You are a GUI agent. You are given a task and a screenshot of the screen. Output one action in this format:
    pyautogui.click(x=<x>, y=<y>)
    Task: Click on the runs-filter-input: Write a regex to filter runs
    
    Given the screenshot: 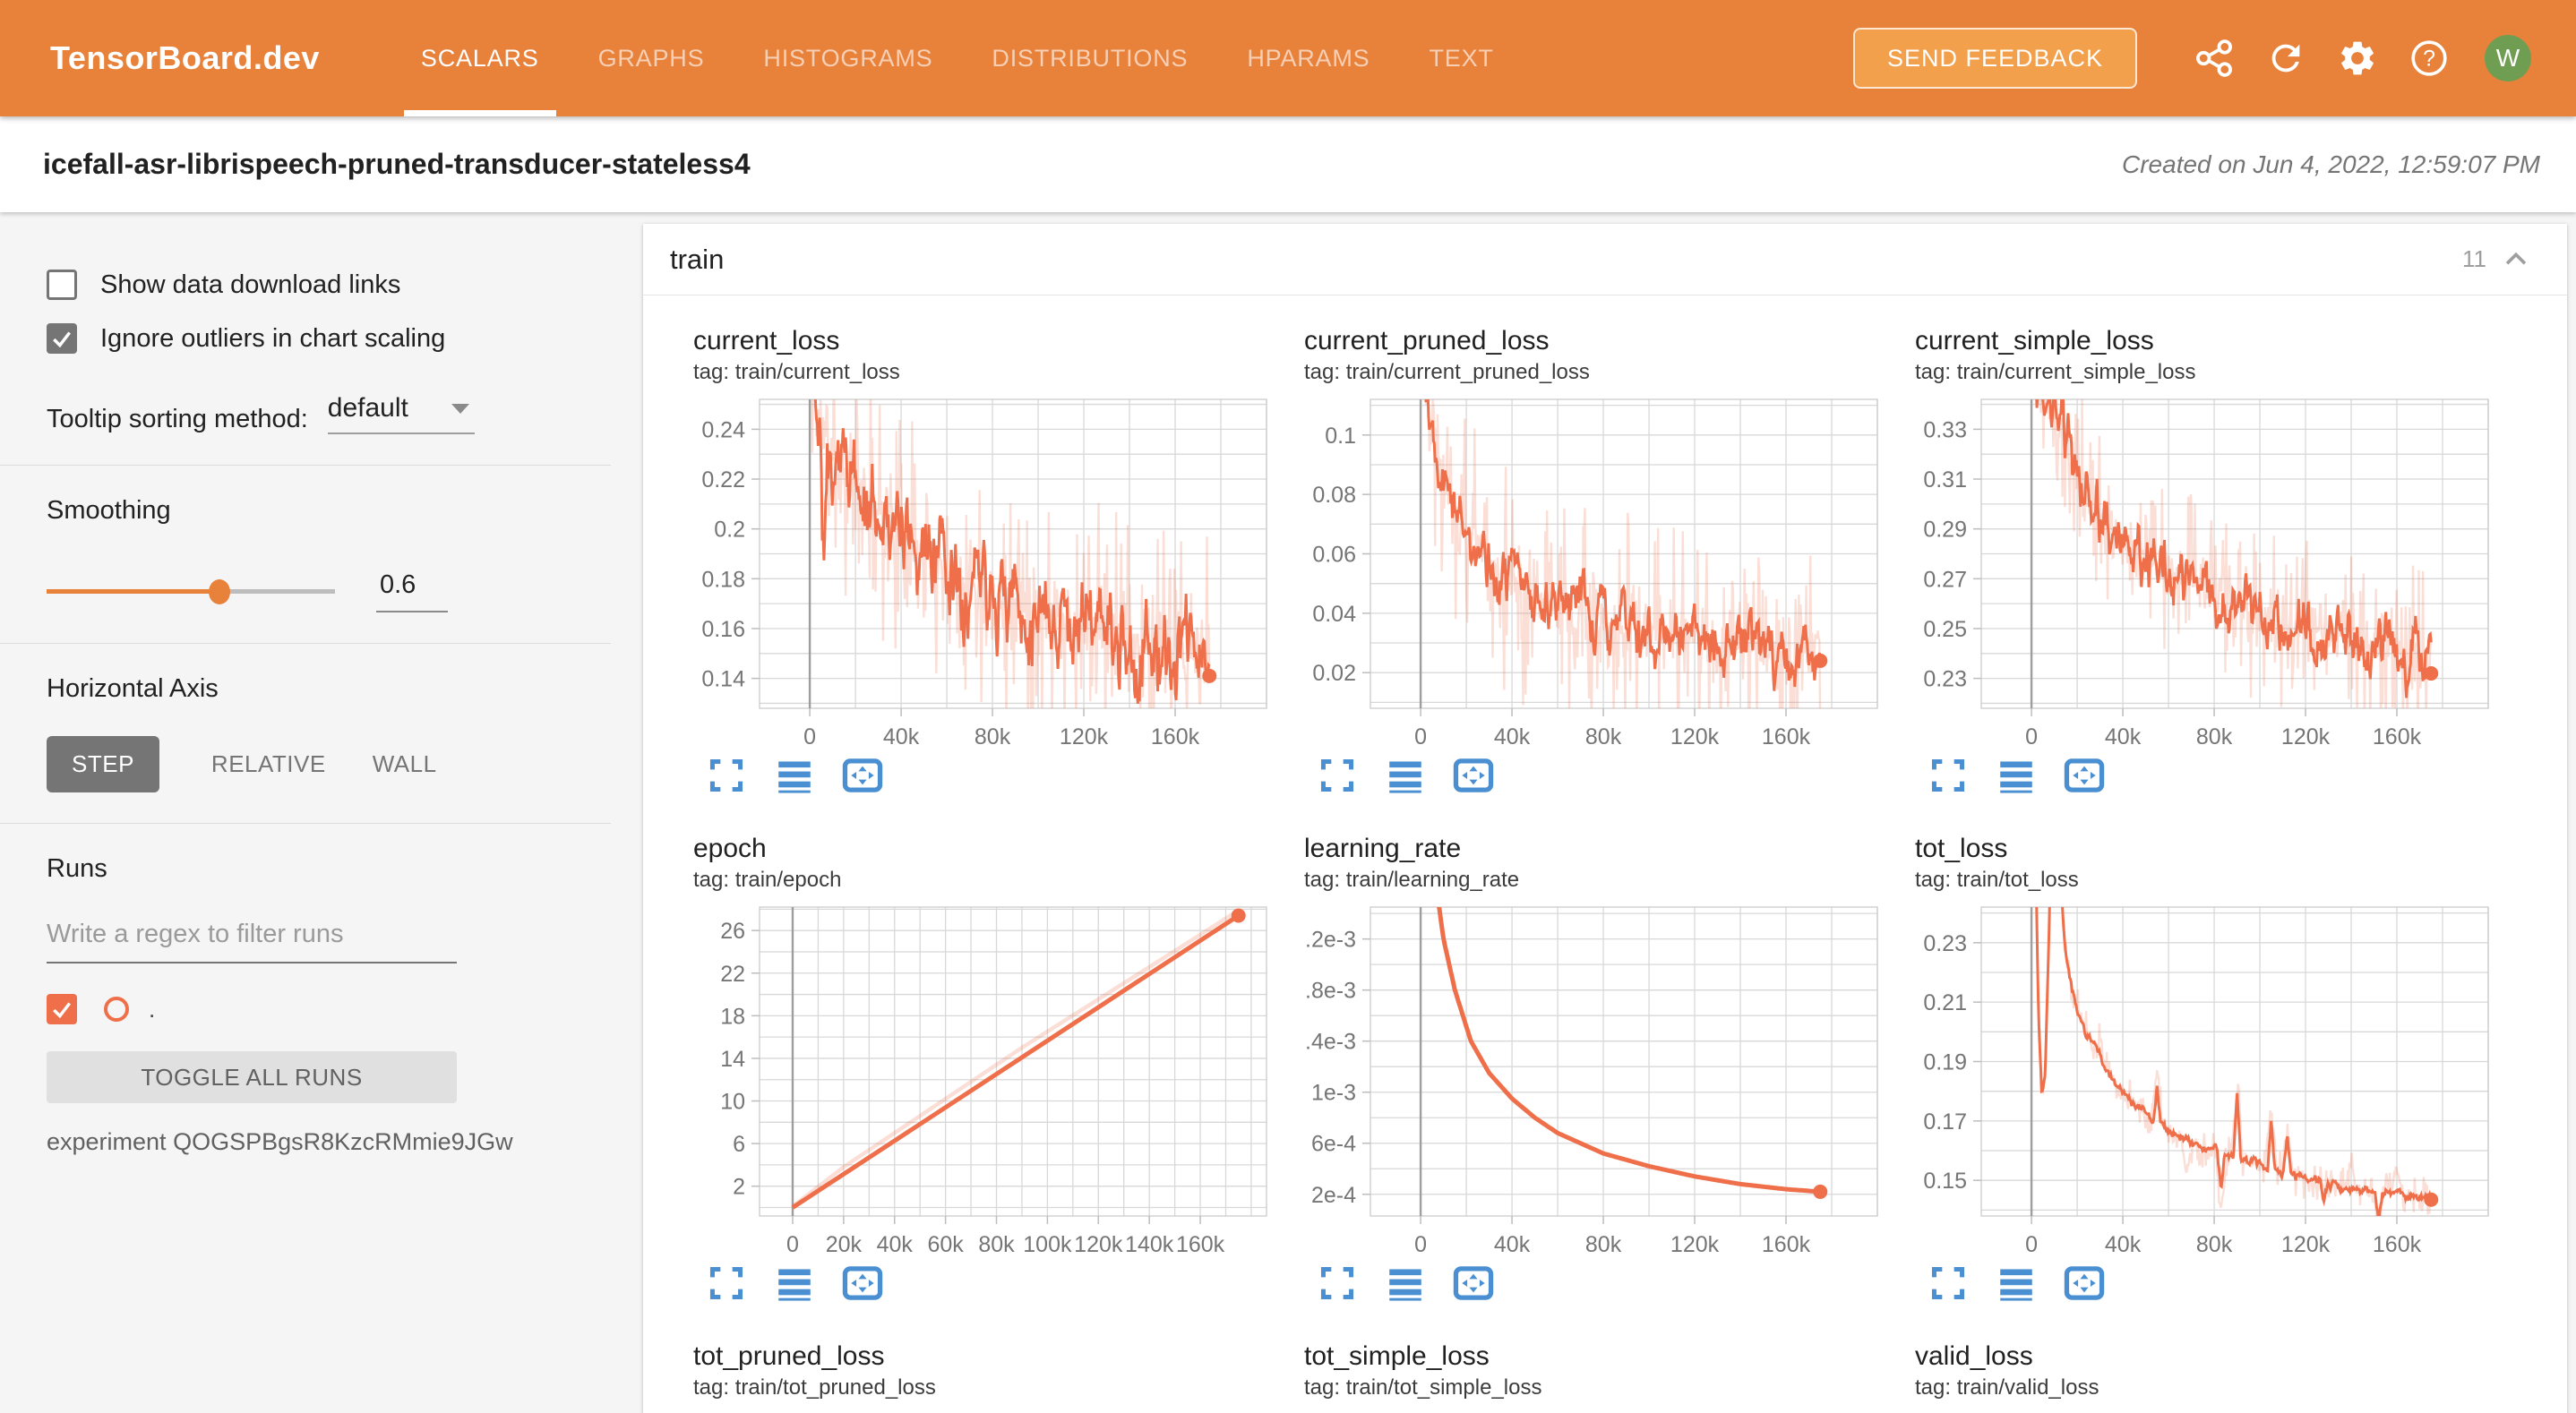 What is the action you would take?
    pyautogui.click(x=252, y=941)
    